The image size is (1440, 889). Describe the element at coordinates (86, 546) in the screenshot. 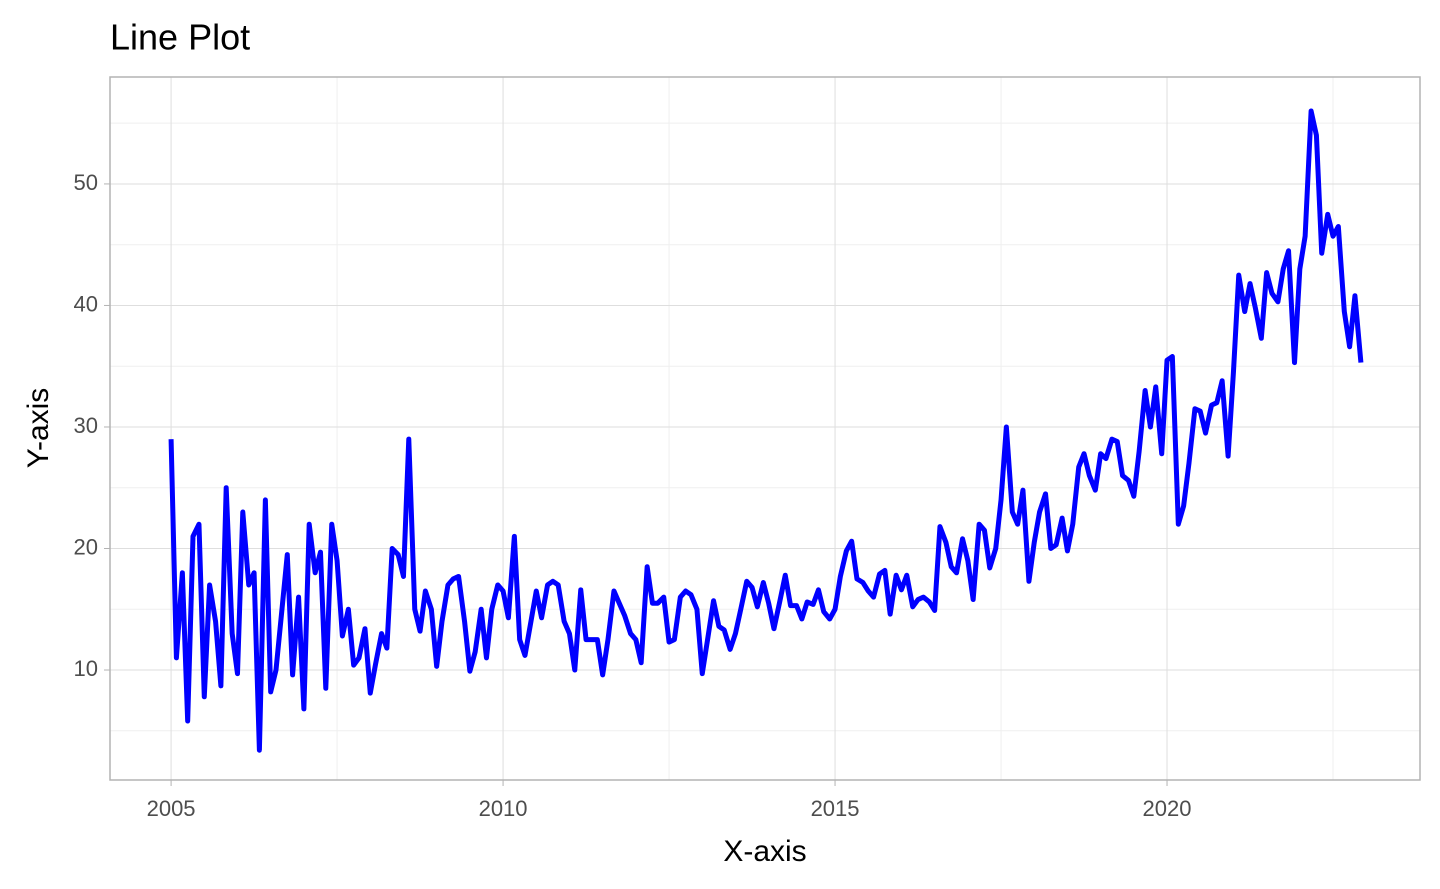

I see `y-tick-label: 20` at that location.